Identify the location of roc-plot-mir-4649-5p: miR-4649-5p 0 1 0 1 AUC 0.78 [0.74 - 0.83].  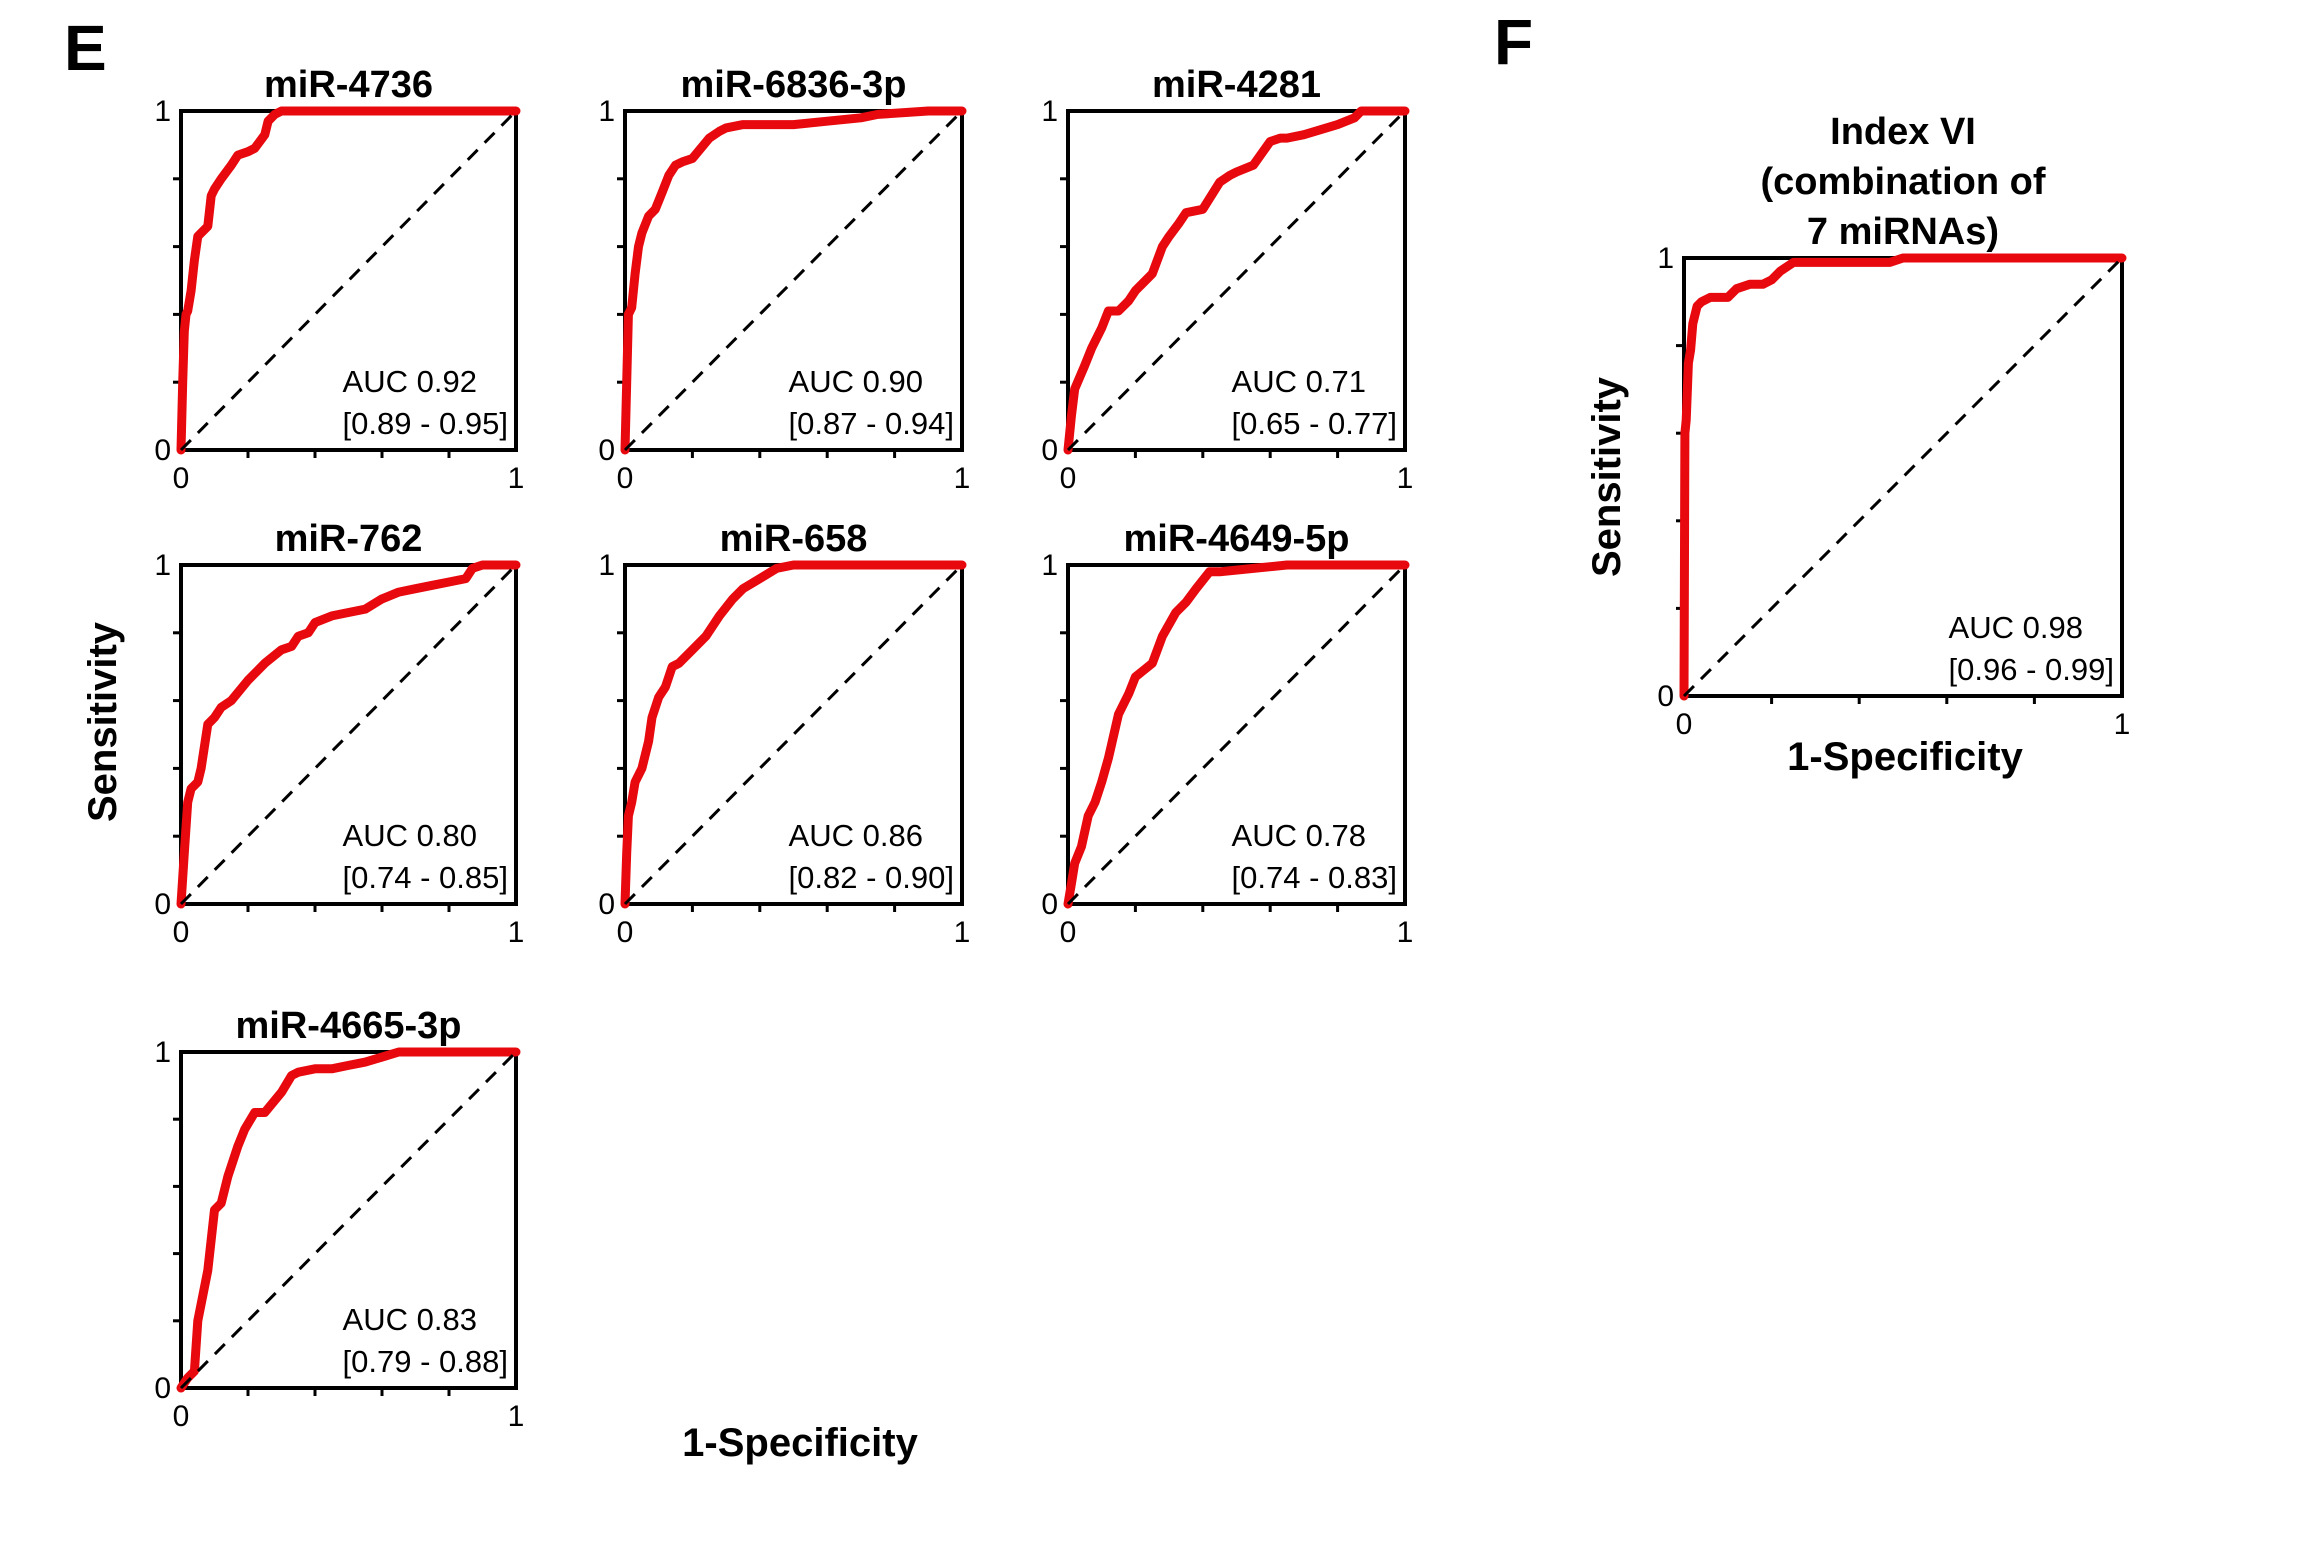
(1227, 733).